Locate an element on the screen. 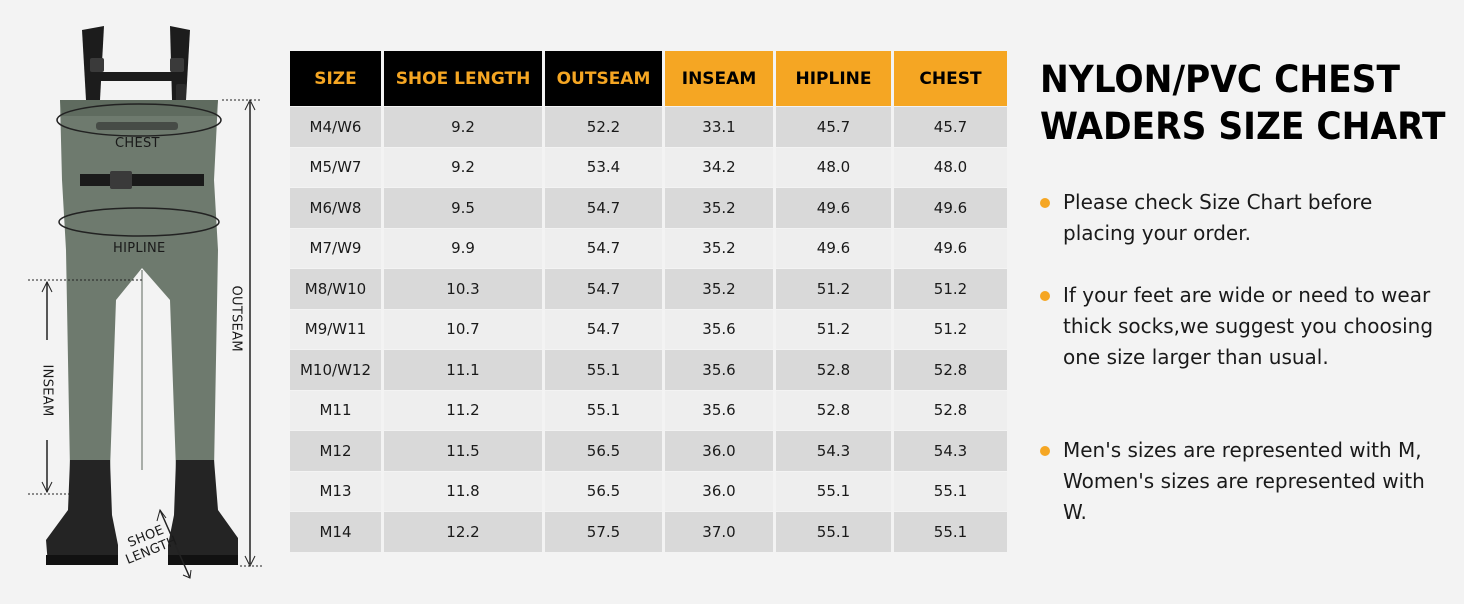 This screenshot has height=604, width=1464. cell-shoe-length: 11.2 is located at coordinates (463, 410).